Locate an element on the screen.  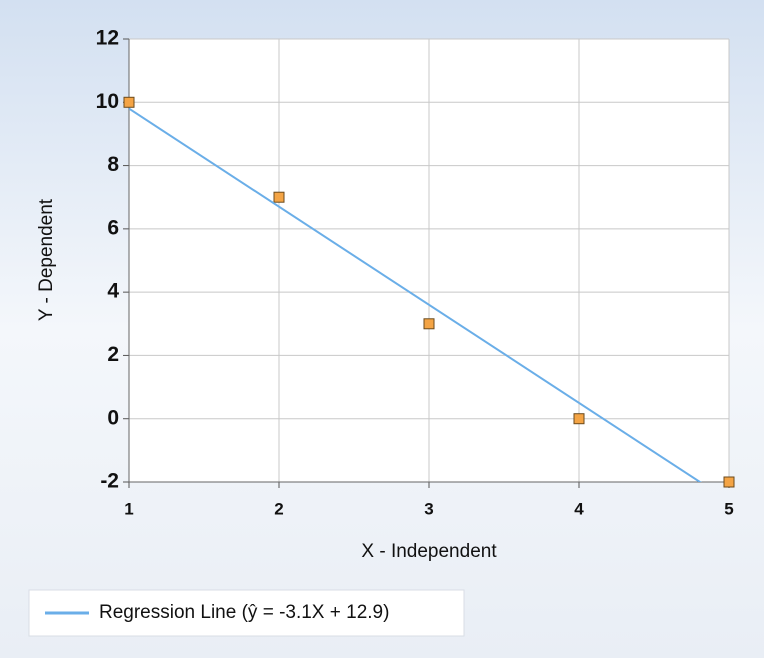
legend-label: Regression Line (ŷ = -3.1X + 12.9) is located at coordinates (244, 612).